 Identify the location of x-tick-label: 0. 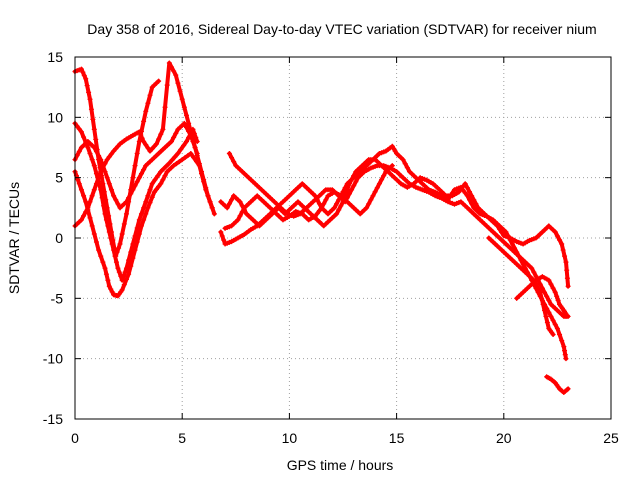
(75, 438).